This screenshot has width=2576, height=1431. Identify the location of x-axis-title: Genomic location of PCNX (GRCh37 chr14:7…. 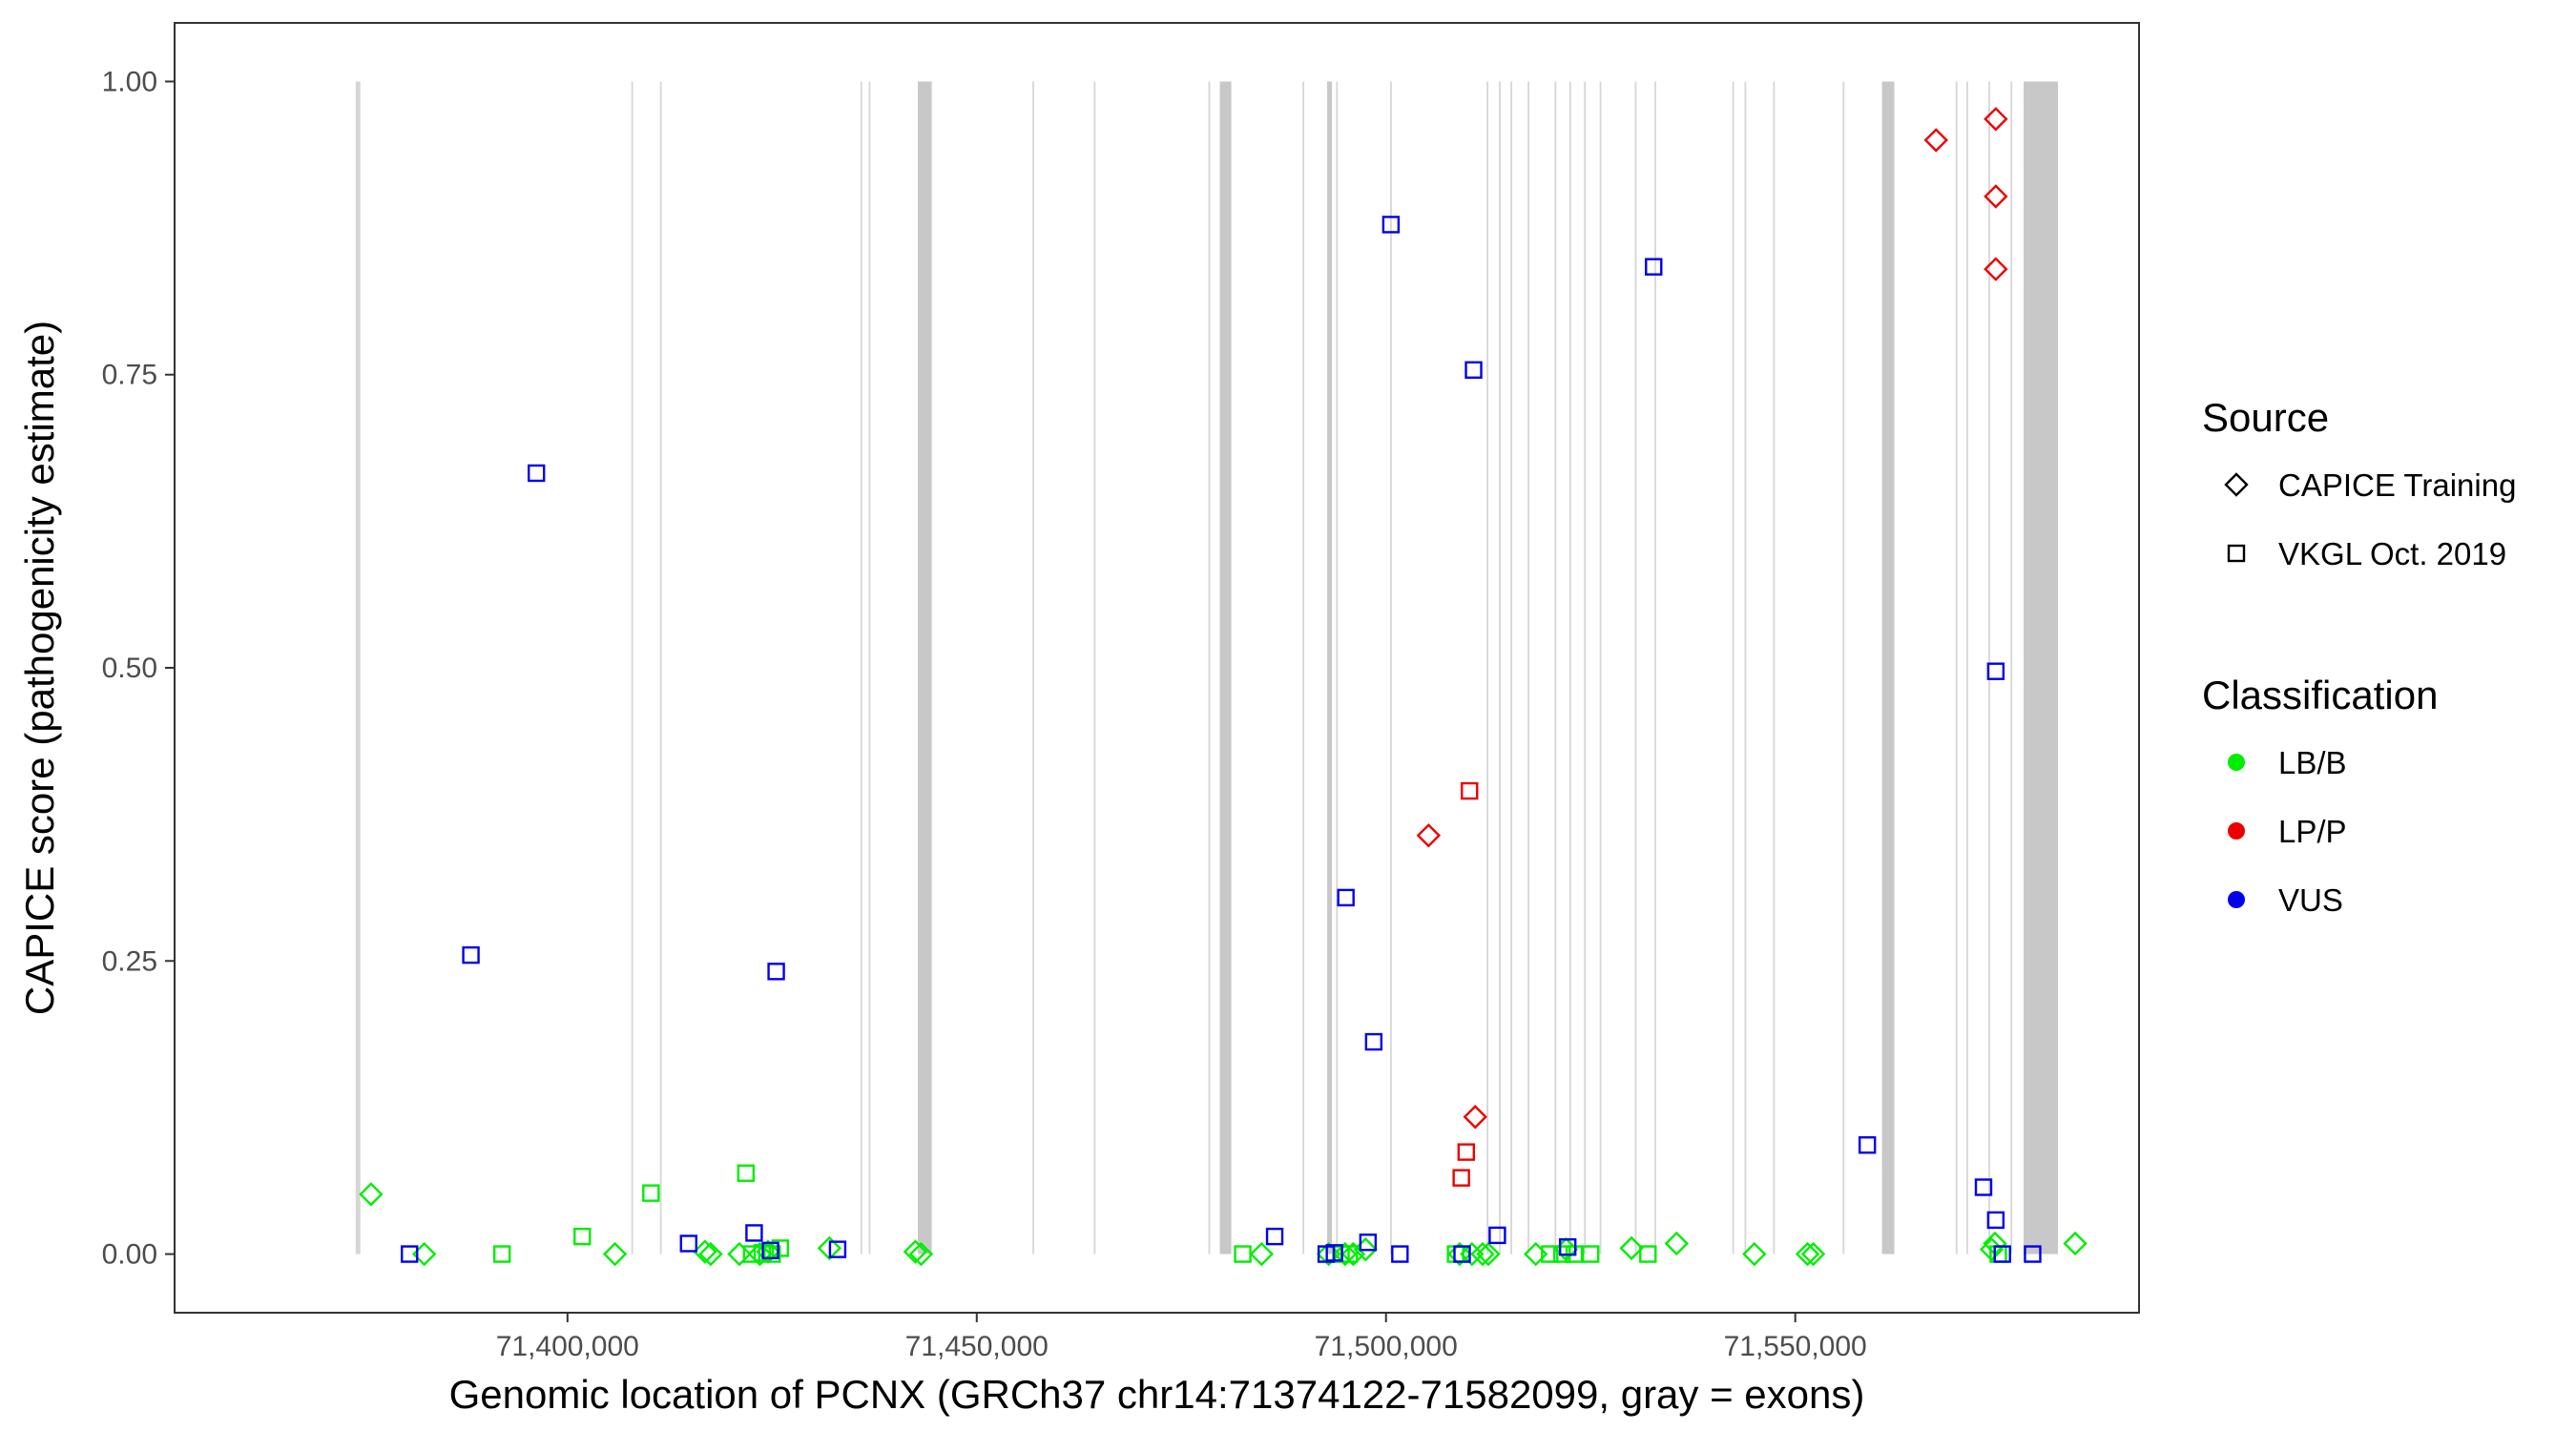
(1157, 1394).